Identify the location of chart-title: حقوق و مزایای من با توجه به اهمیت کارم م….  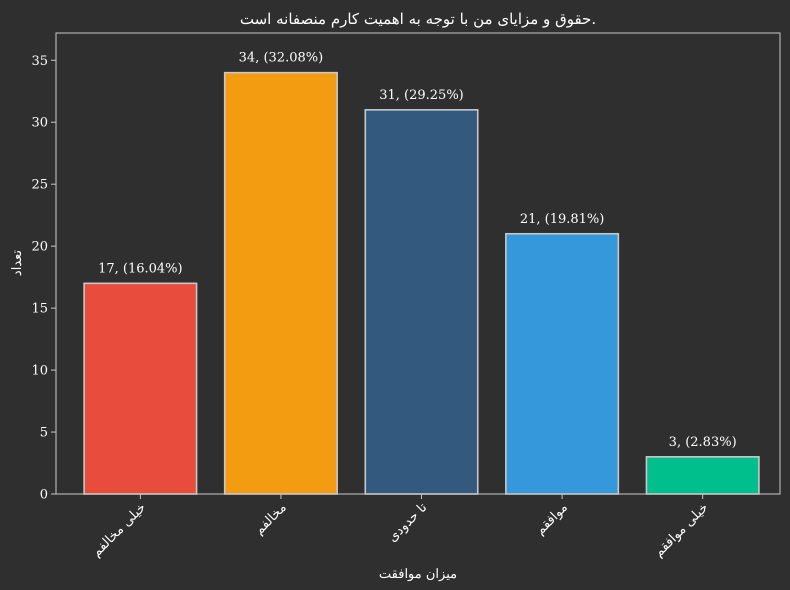
(418, 19).